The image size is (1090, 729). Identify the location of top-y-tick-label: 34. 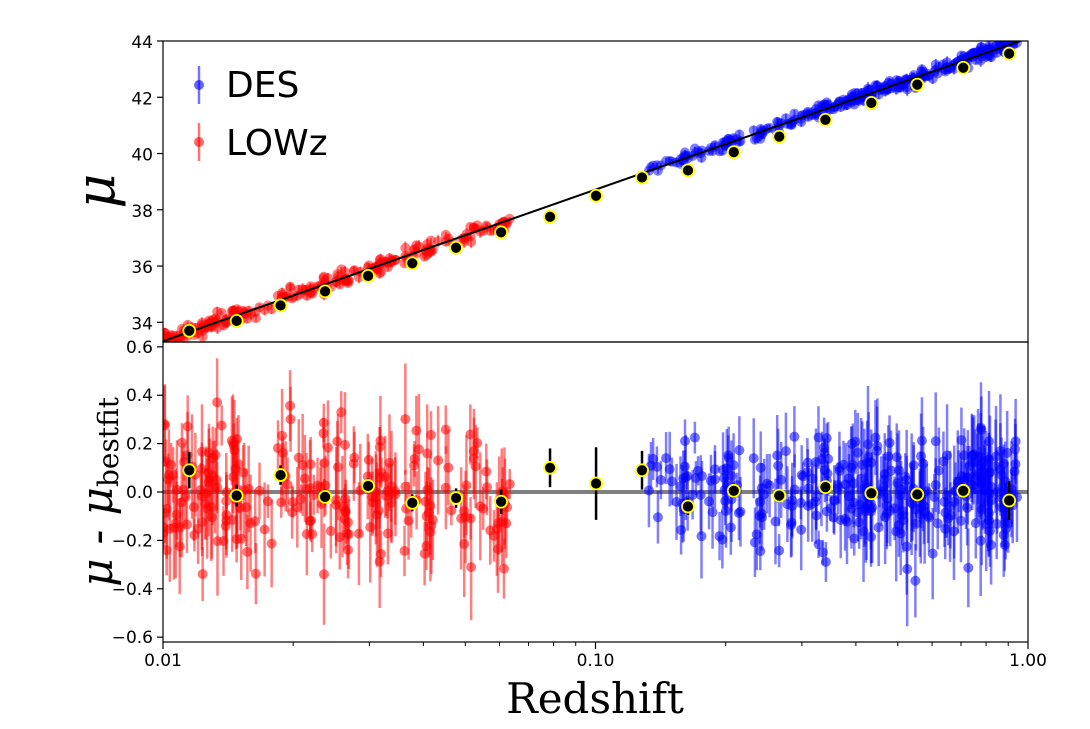
(142, 324).